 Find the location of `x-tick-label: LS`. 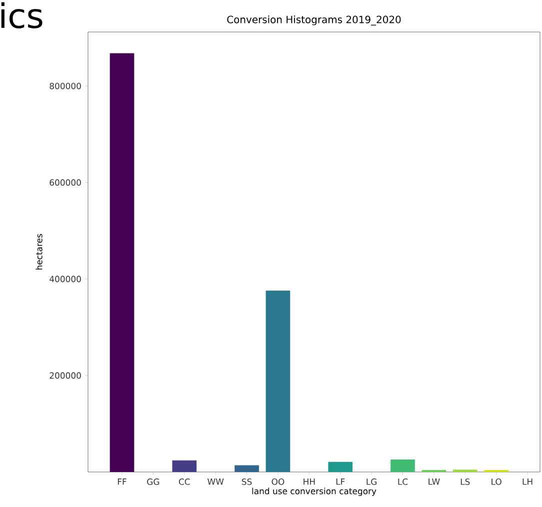

x-tick-label: LS is located at coordinates (465, 481).